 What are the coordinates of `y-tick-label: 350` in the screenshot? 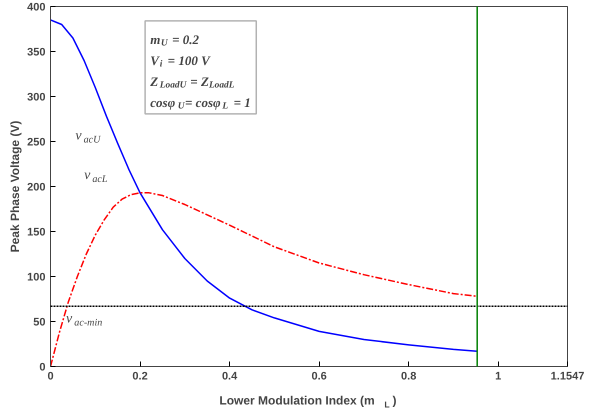 It's located at (36, 52).